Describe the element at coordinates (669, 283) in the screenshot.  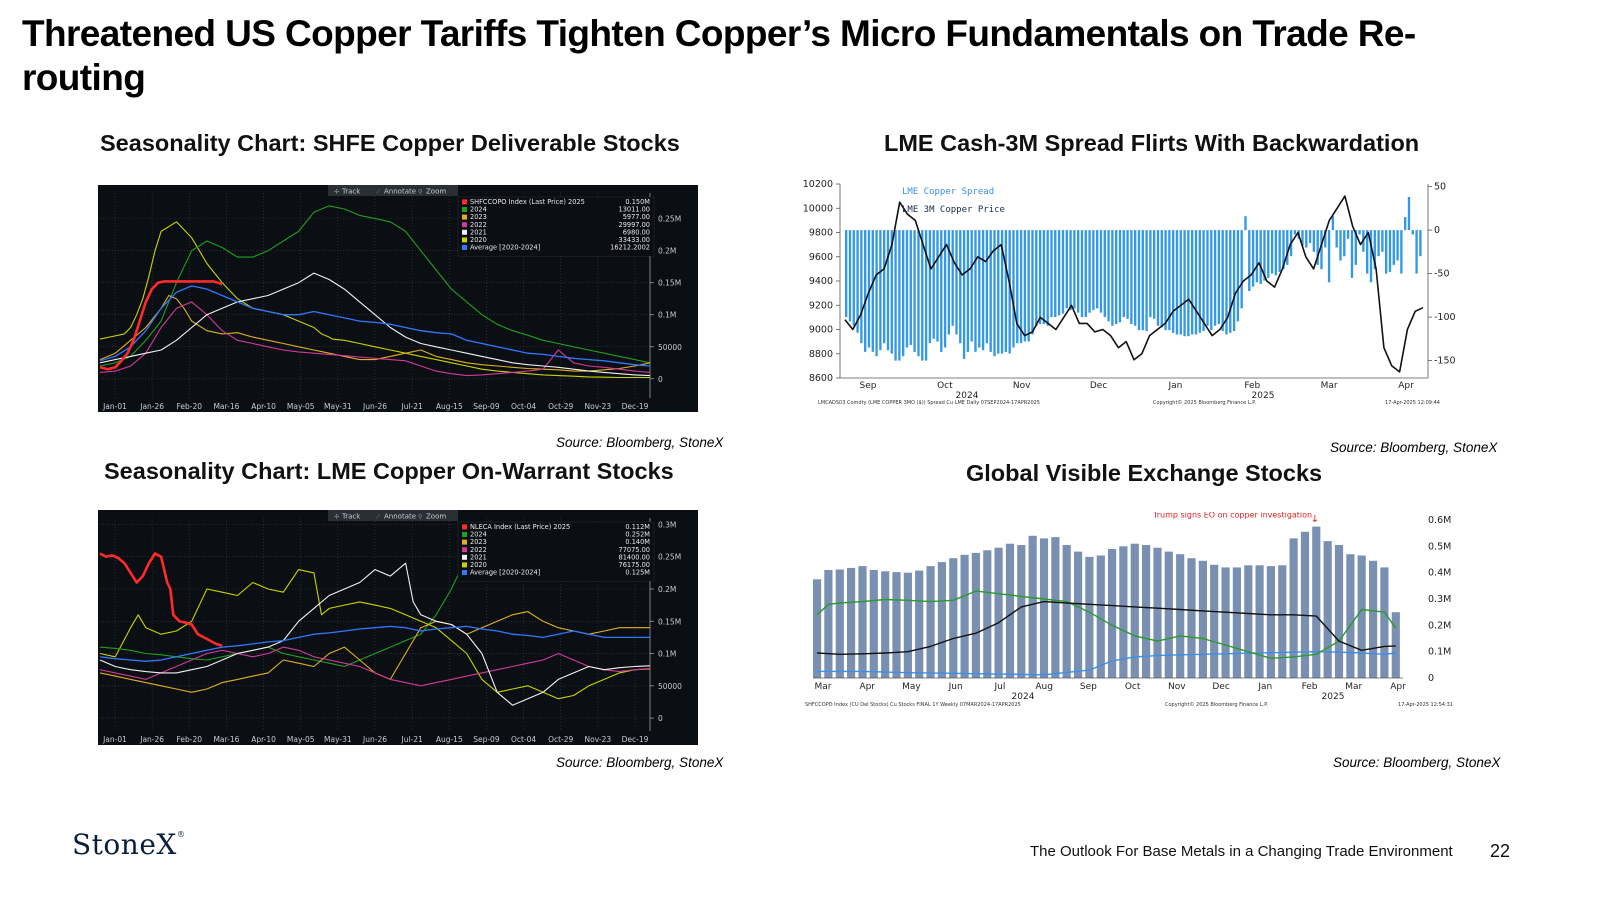
I see `y-tick-label: 0.15M` at that location.